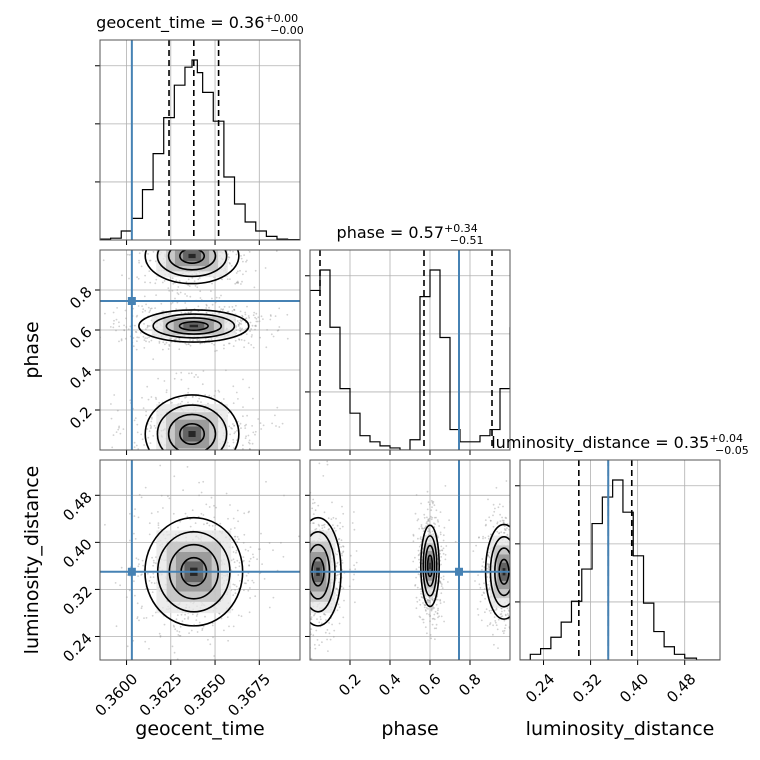  I want to click on x-axis-label-phase: phase, so click(409, 729).